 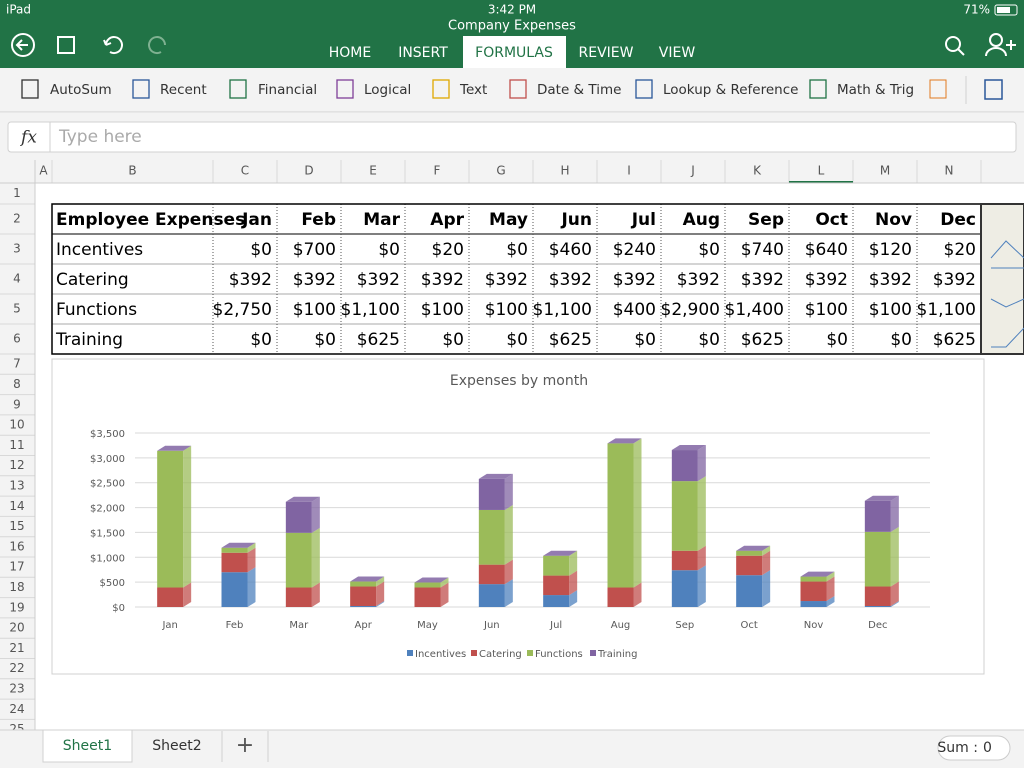 What do you see at coordinates (692, 171) in the screenshot?
I see `column-header: J` at bounding box center [692, 171].